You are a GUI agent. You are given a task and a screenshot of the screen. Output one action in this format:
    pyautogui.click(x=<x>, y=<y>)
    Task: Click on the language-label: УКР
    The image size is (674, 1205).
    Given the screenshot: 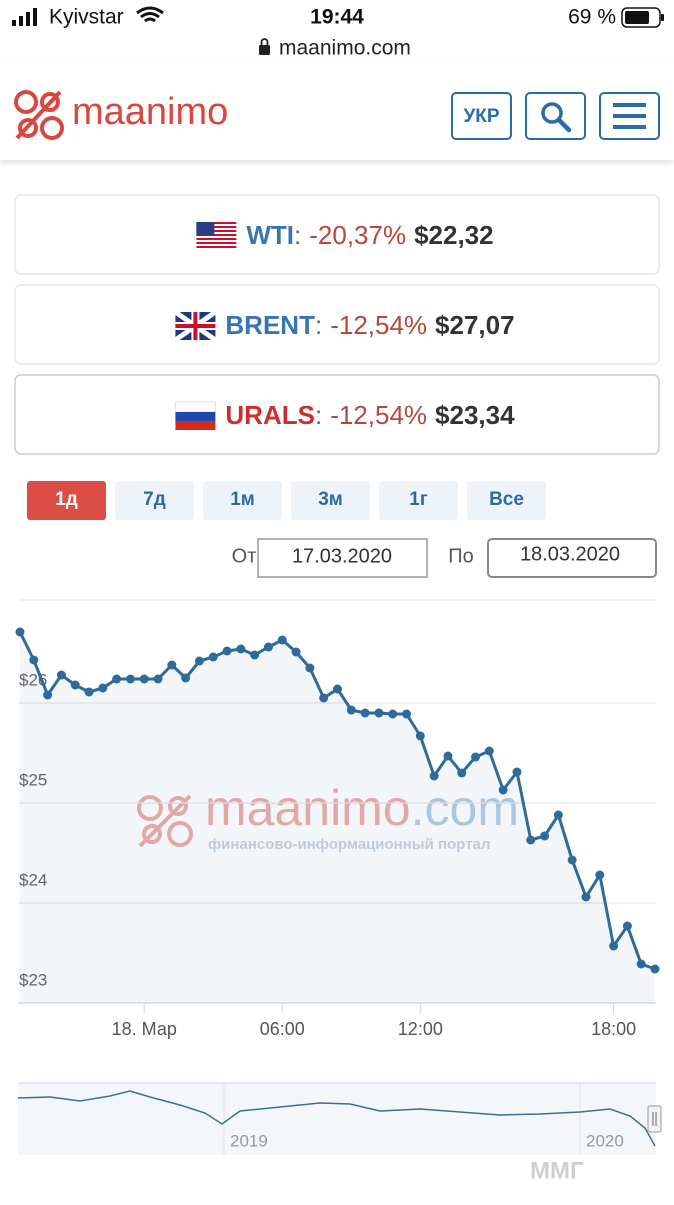 What is the action you would take?
    pyautogui.click(x=481, y=116)
    